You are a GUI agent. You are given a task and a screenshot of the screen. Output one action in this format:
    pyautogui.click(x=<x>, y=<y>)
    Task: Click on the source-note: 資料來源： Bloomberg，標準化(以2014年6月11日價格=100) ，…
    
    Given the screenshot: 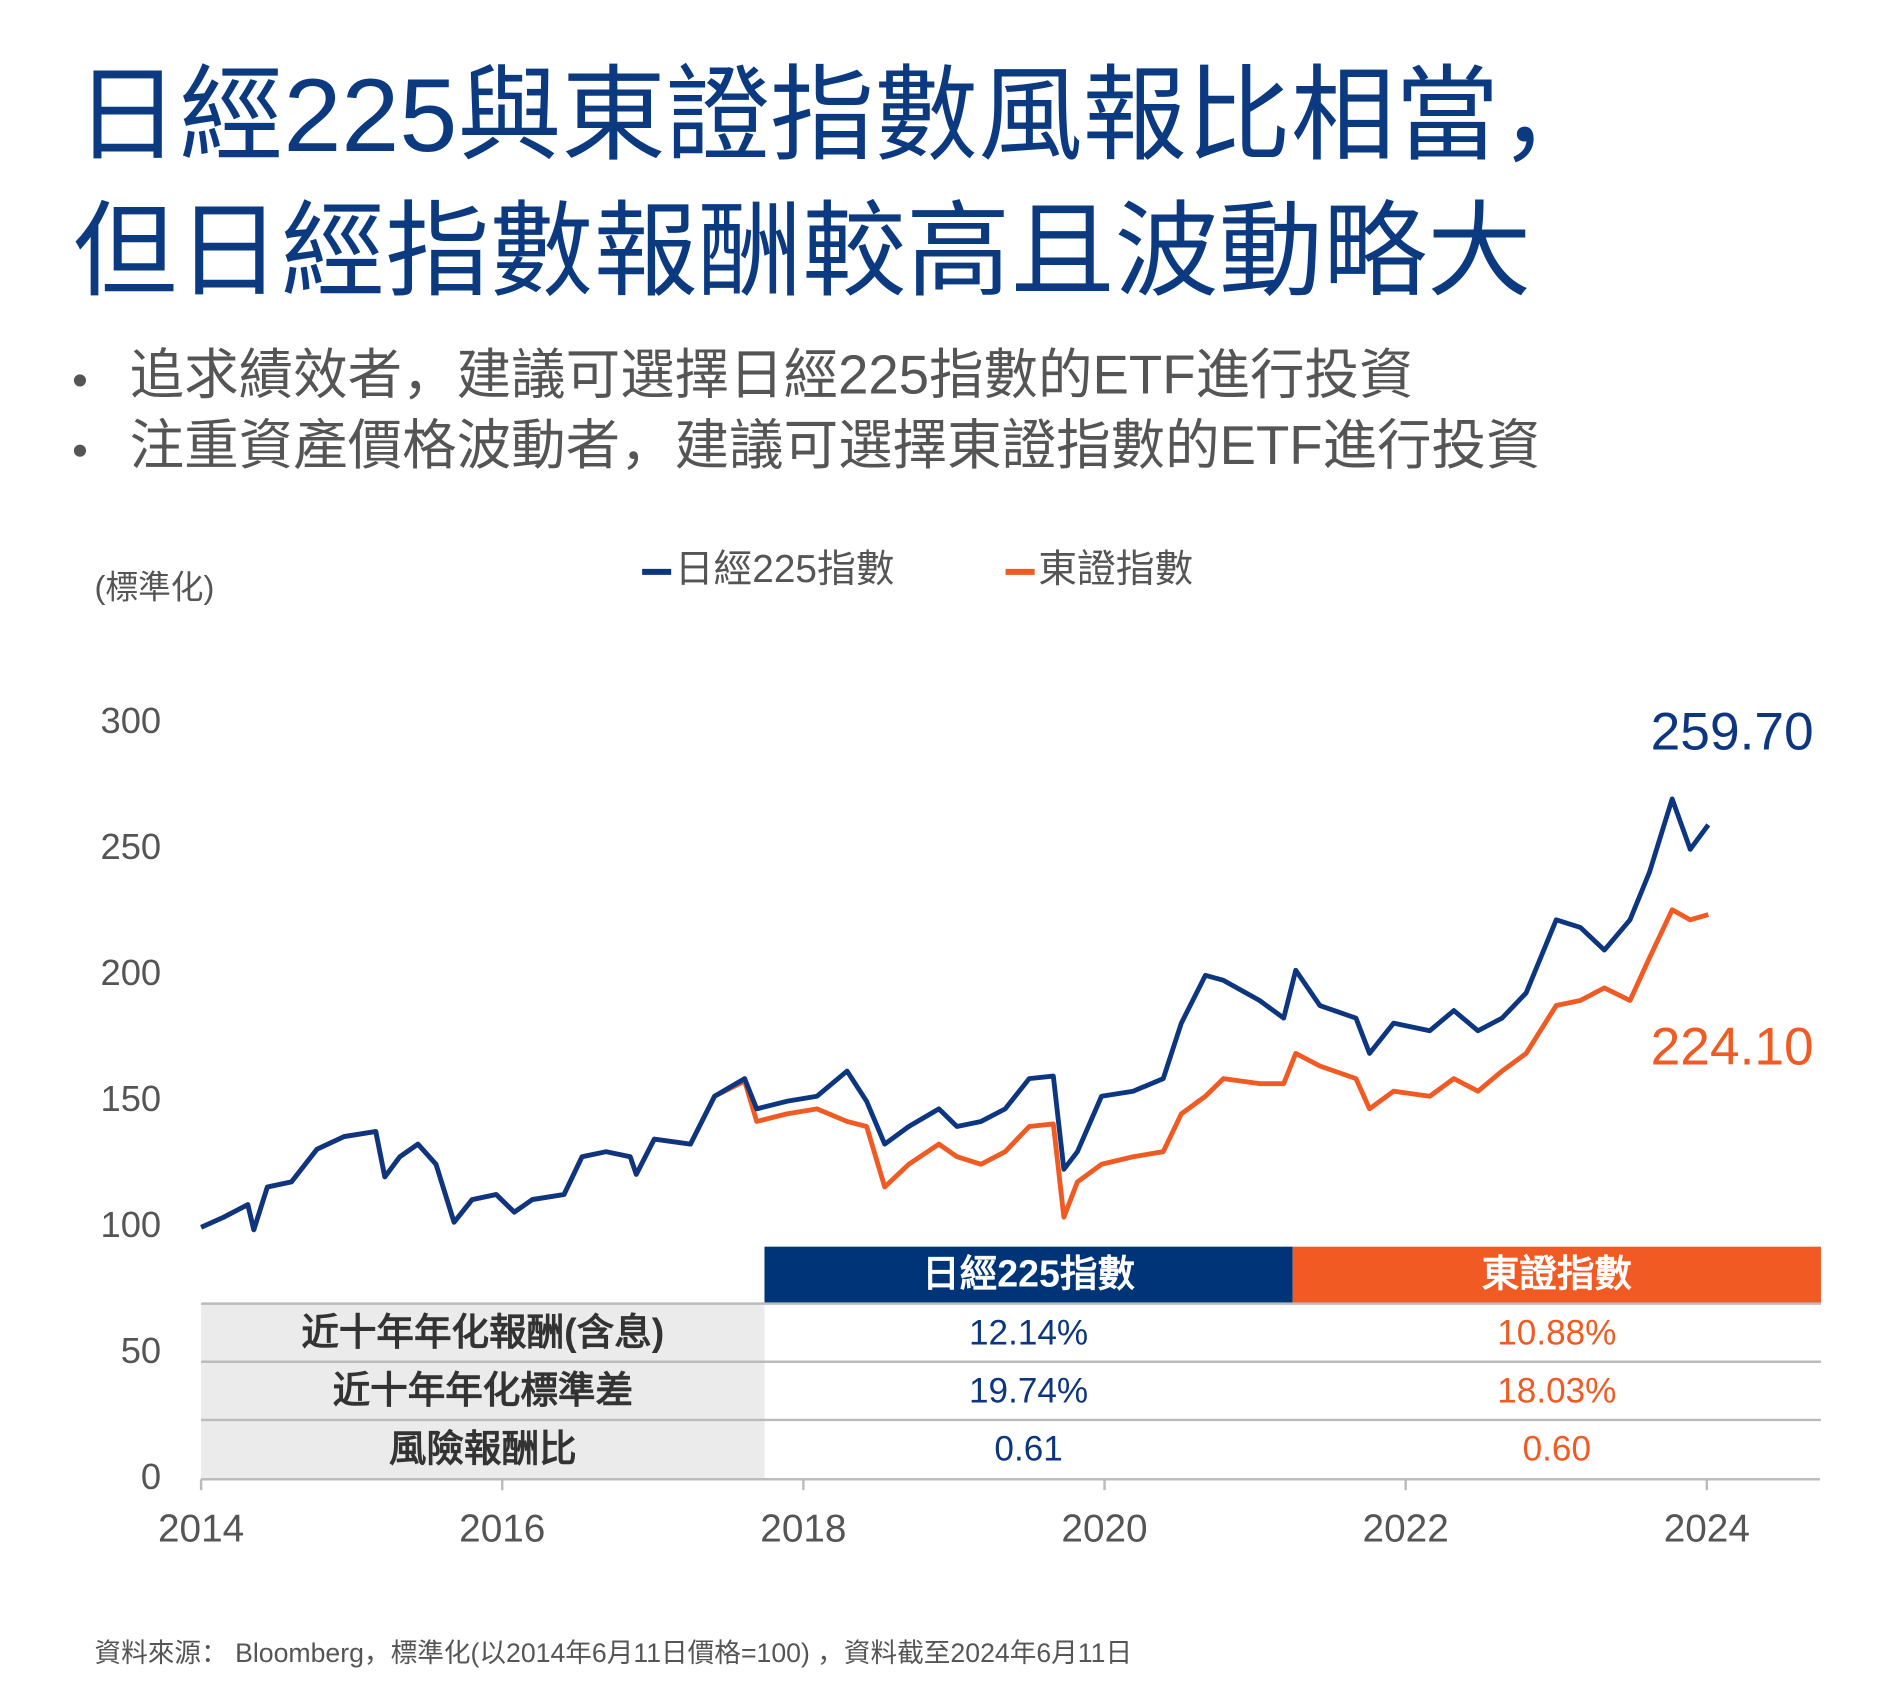 What is the action you would take?
    pyautogui.click(x=614, y=1653)
    